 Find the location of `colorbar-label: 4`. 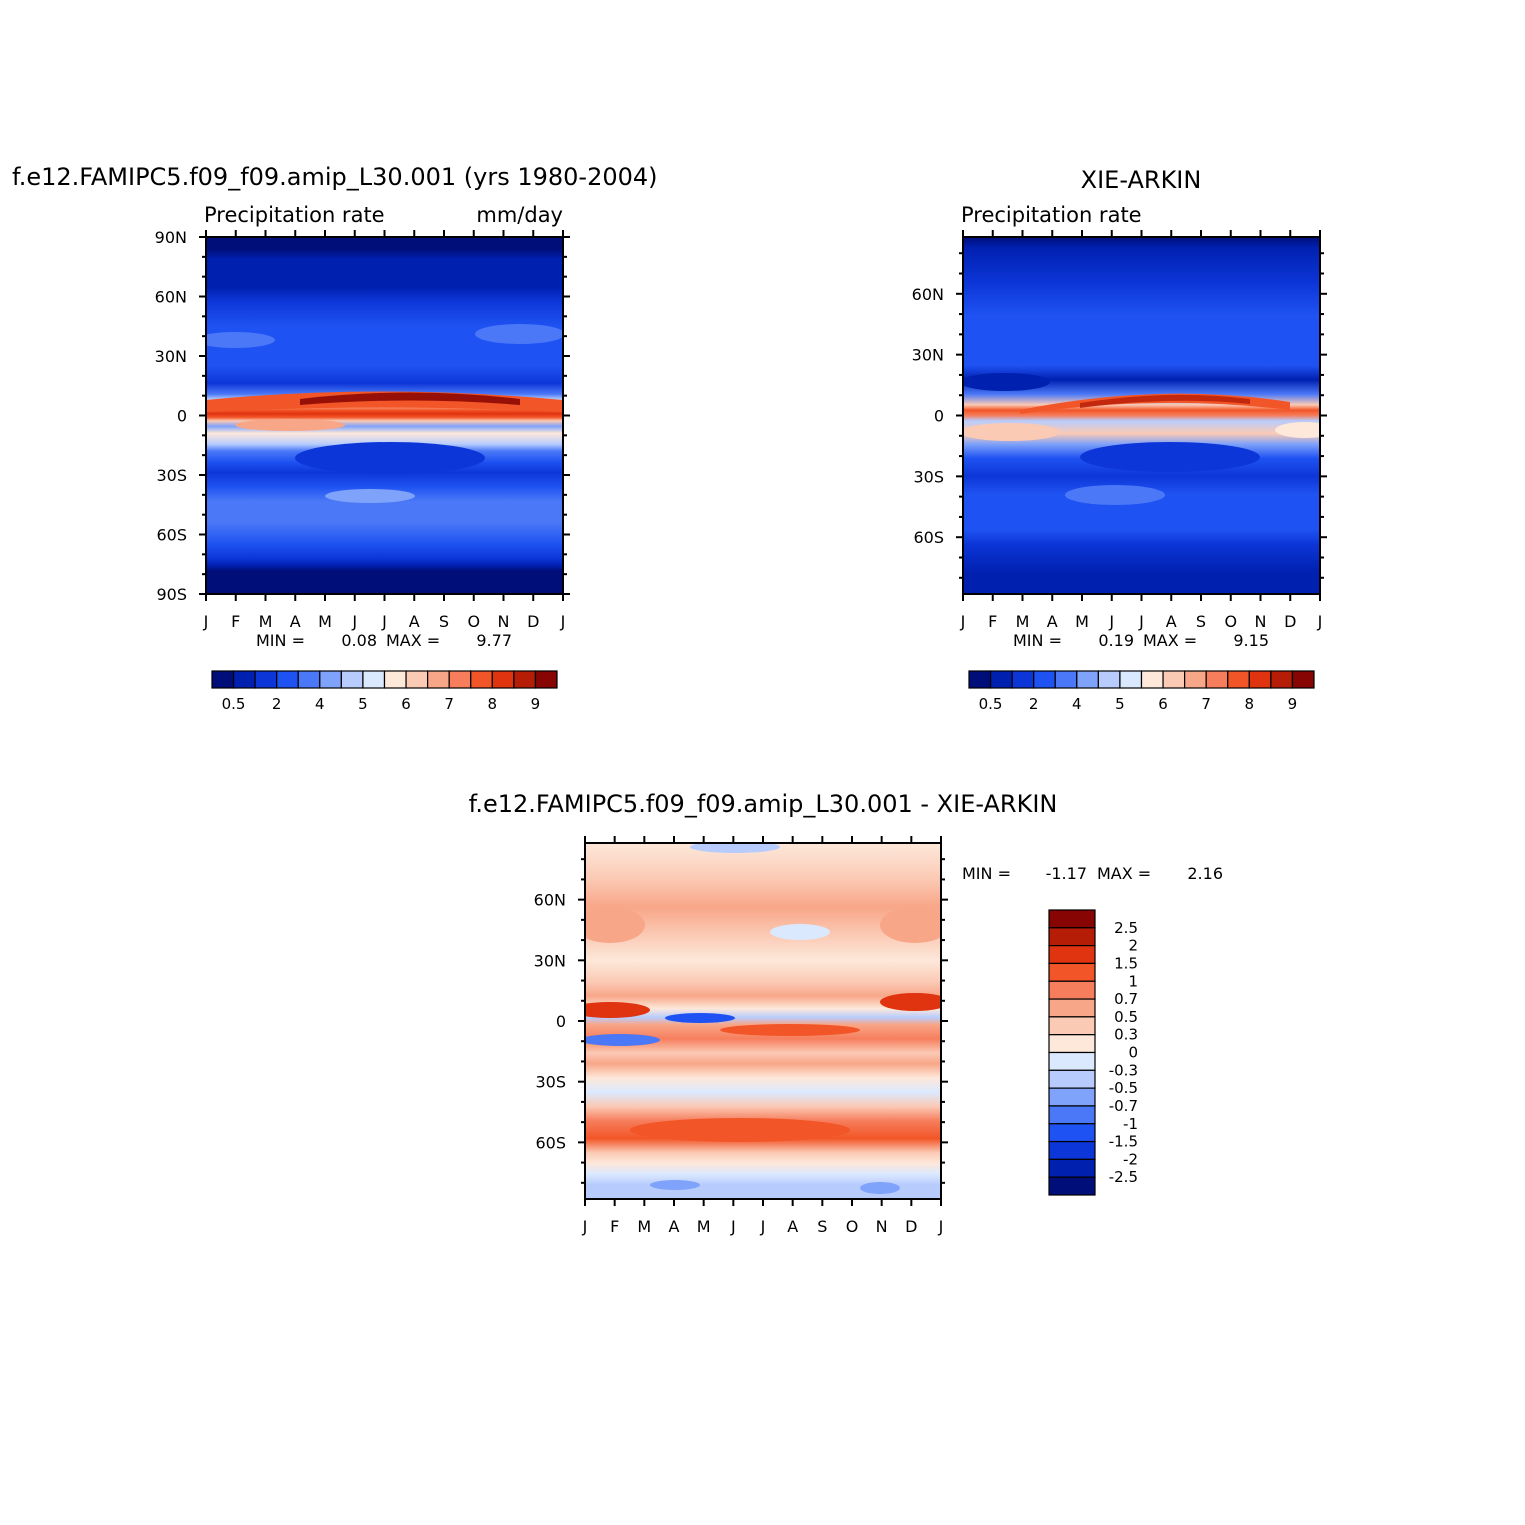

colorbar-label: 4 is located at coordinates (1077, 704).